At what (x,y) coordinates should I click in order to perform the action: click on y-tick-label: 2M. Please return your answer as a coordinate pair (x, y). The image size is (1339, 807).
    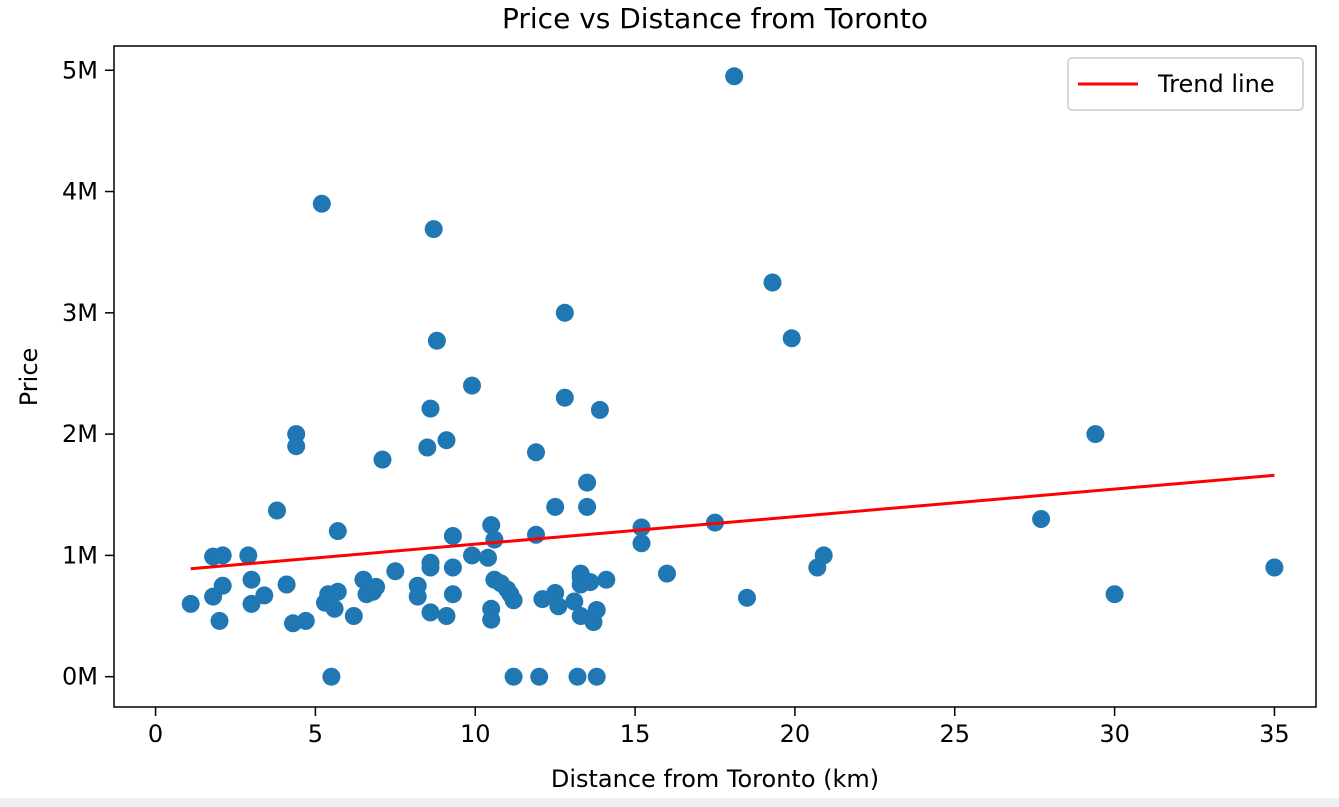
    Looking at the image, I should click on (80, 434).